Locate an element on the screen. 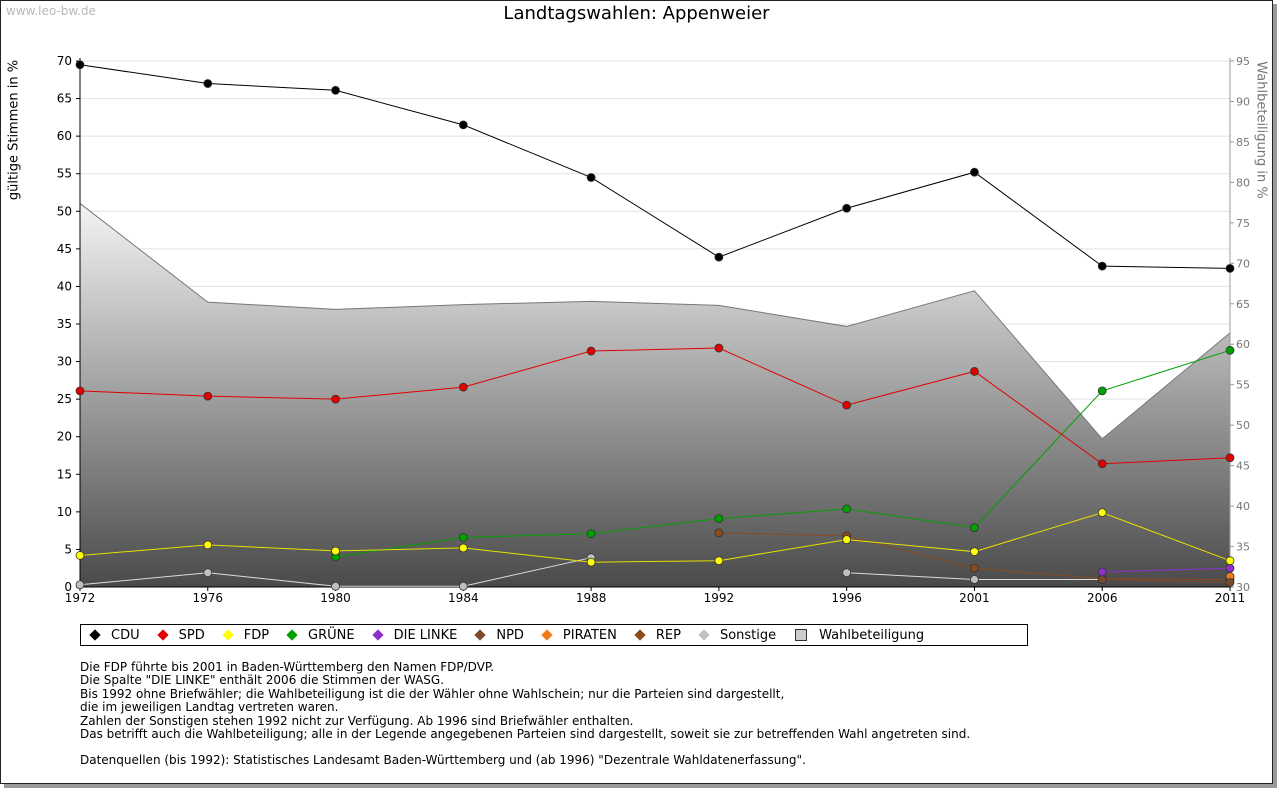 This screenshot has width=1280, height=791. y2-tick-label: 65 is located at coordinates (1243, 304).